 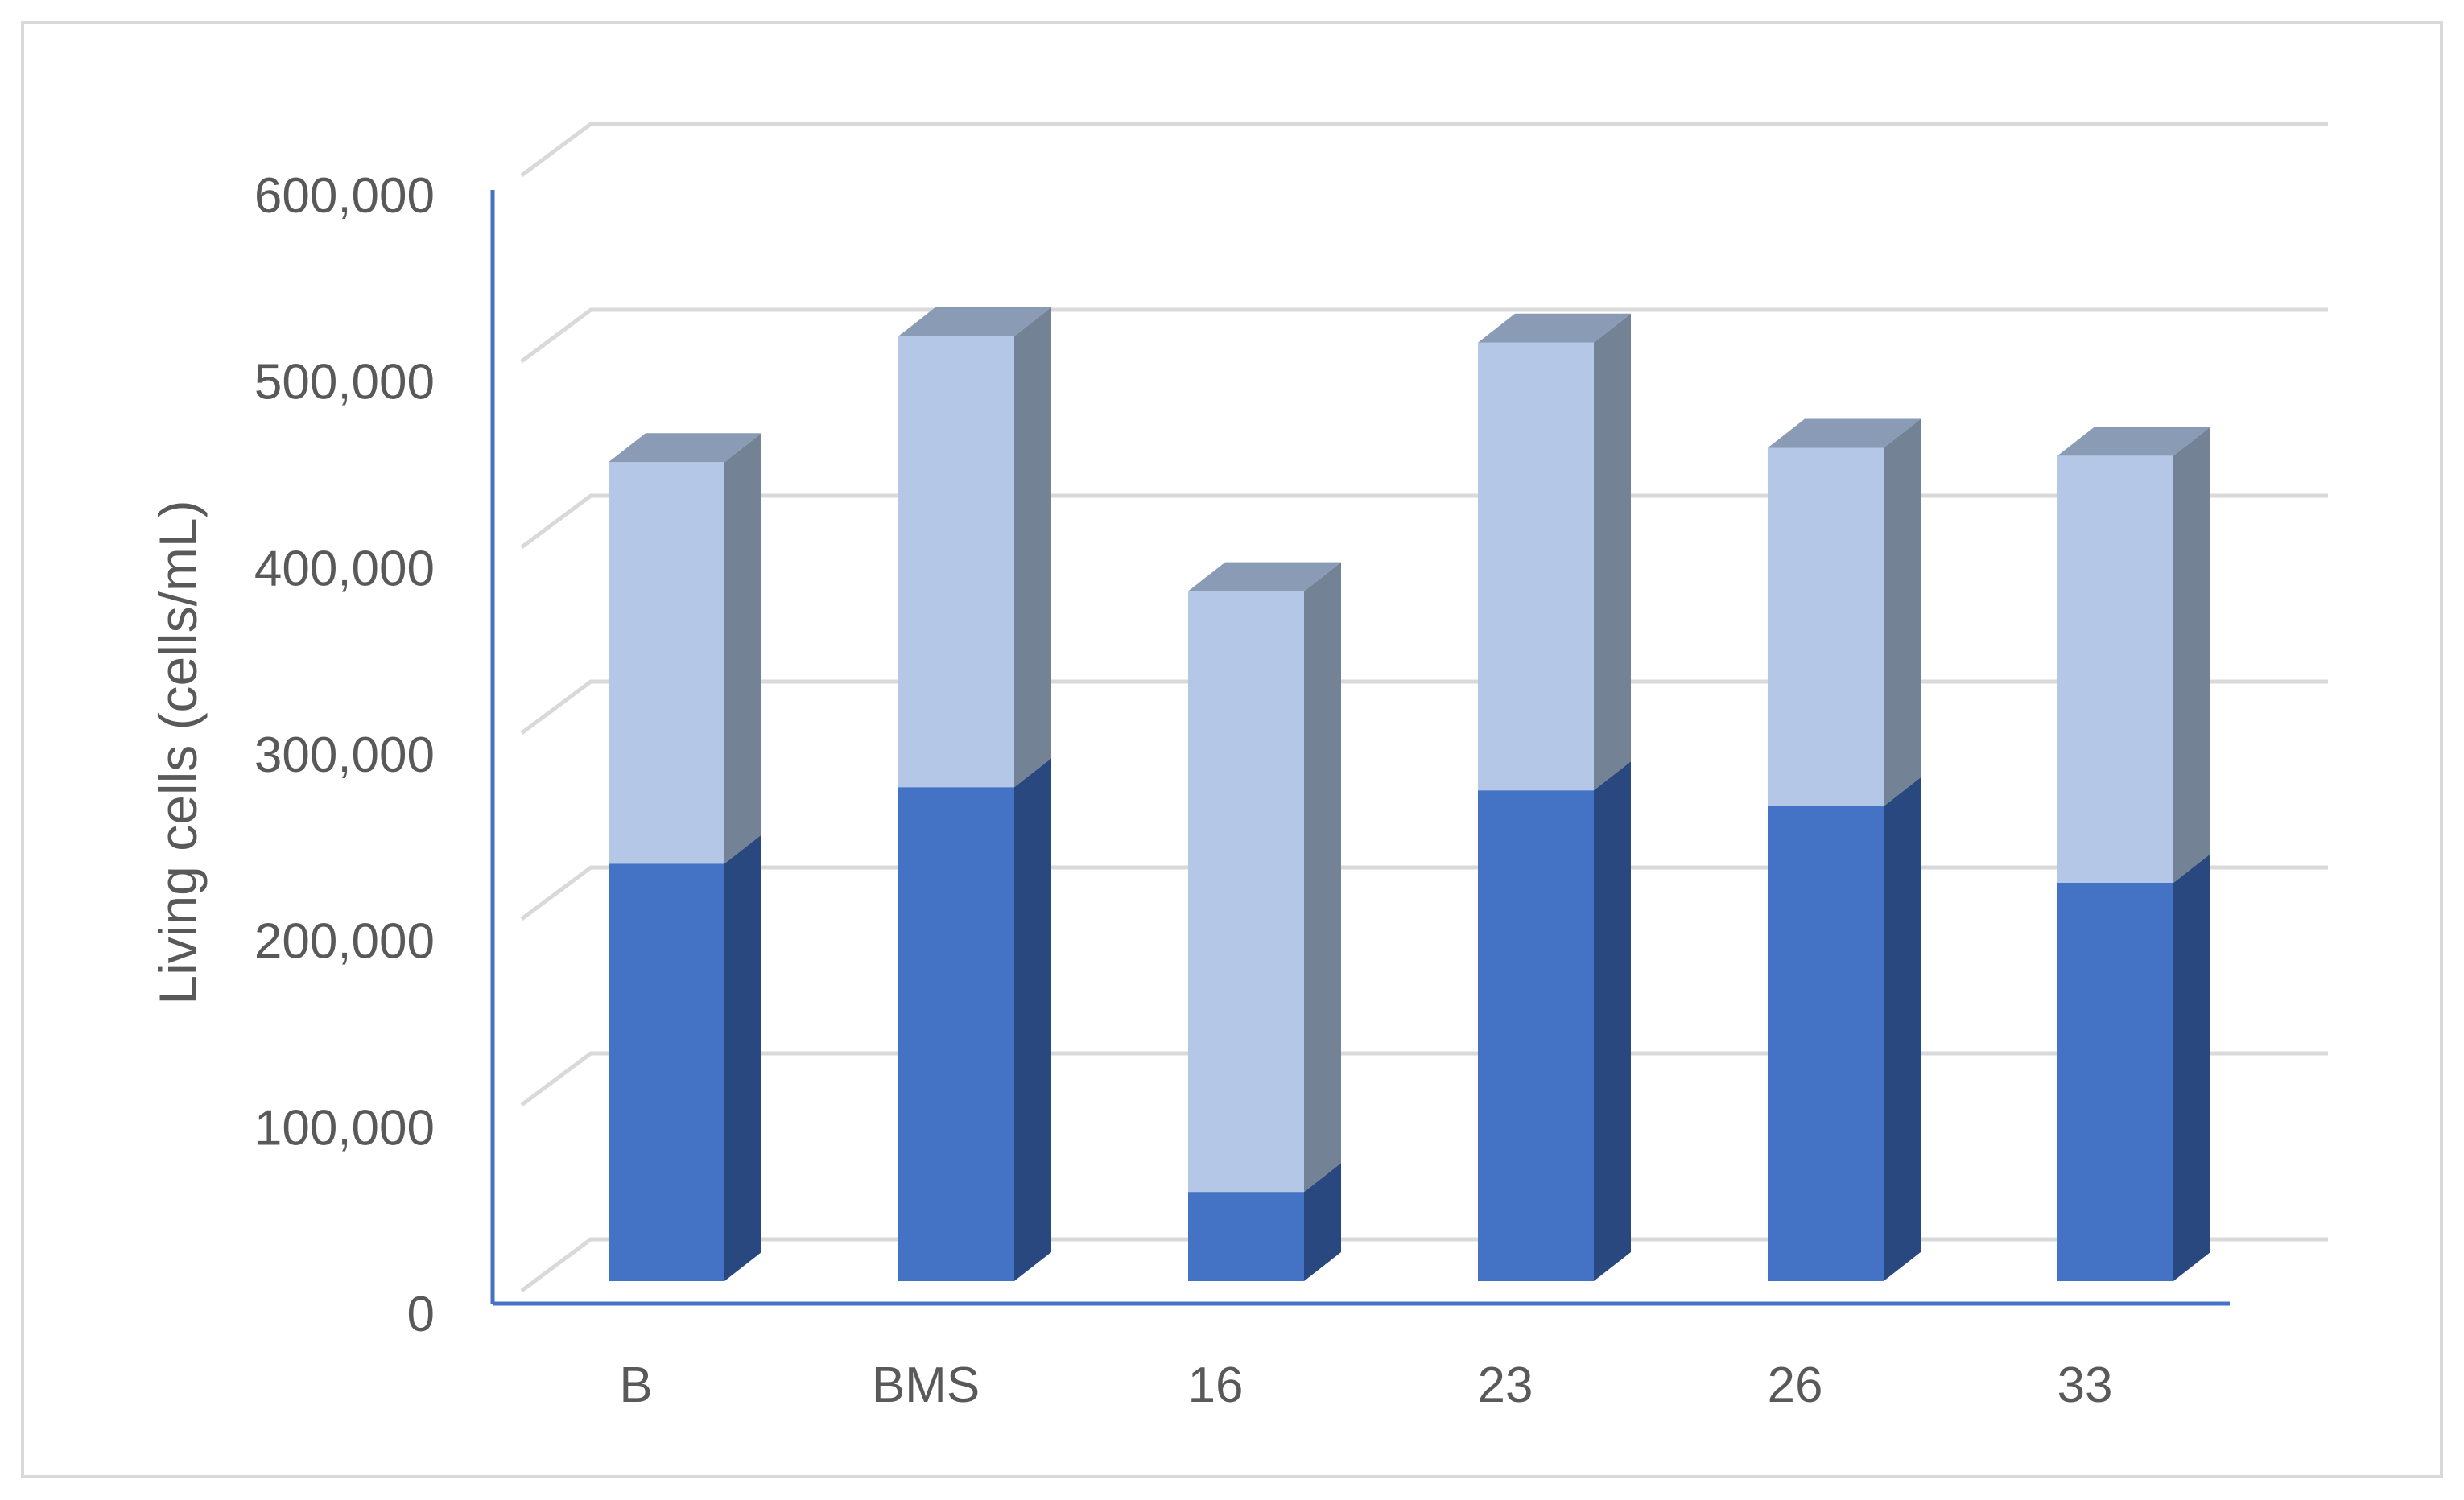 I want to click on y-axis-label: Living cells (cells/mL), so click(x=178, y=752).